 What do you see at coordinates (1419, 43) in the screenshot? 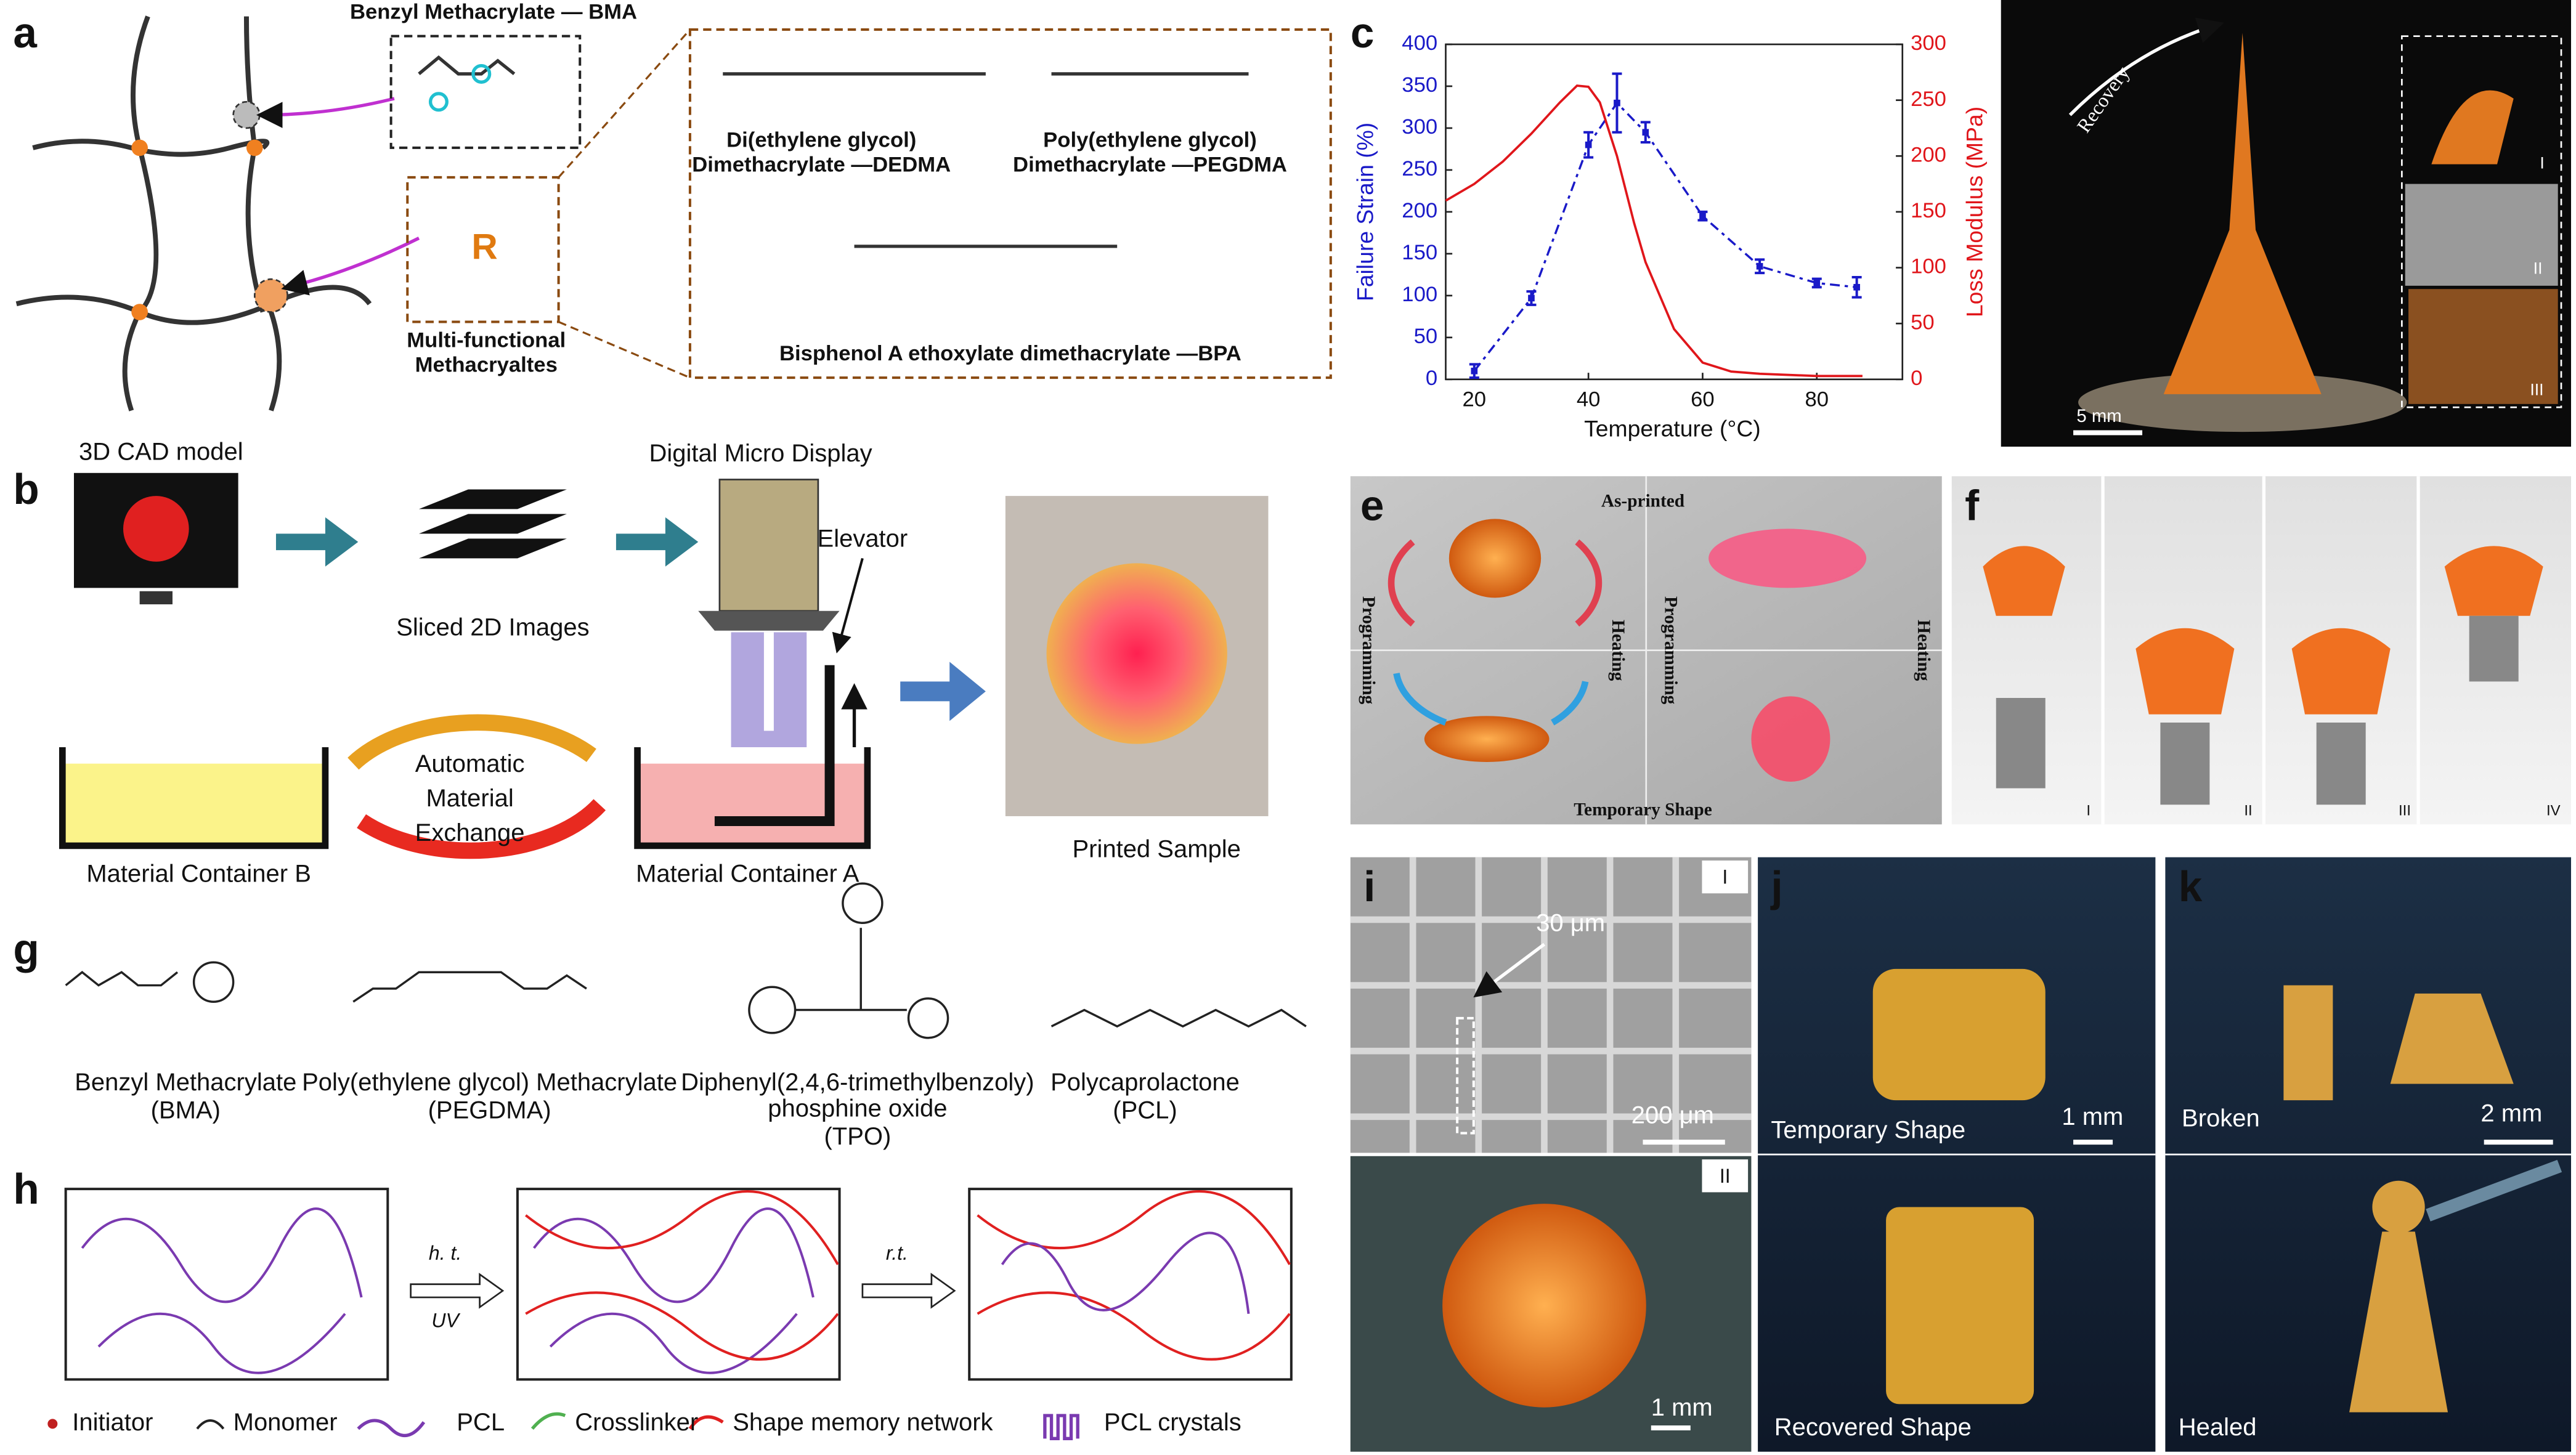
I see `y-tick-label: 400` at bounding box center [1419, 43].